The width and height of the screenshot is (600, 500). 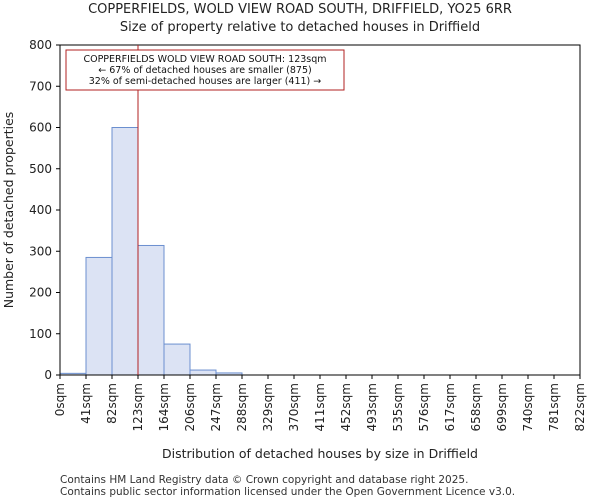 I want to click on y-tick-label: 500, so click(x=40, y=169).